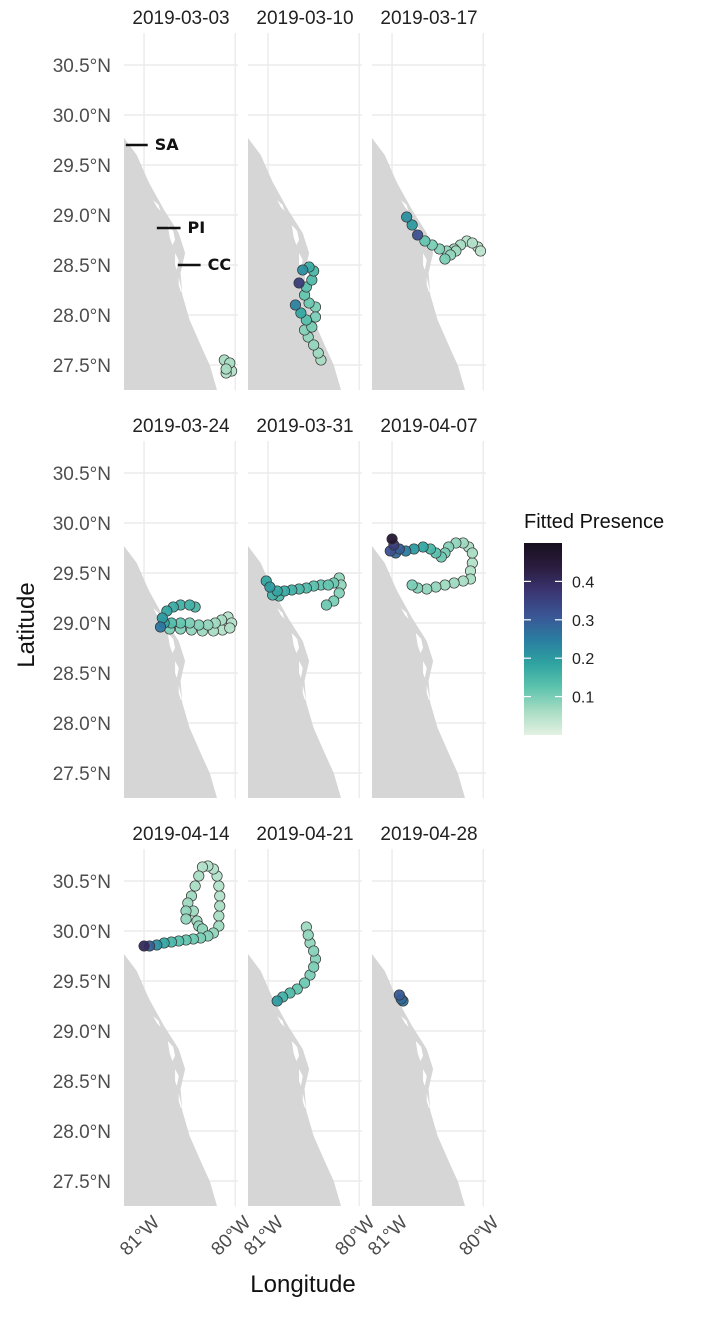  I want to click on latitude-tick-label: 30.5°N, so click(82, 882).